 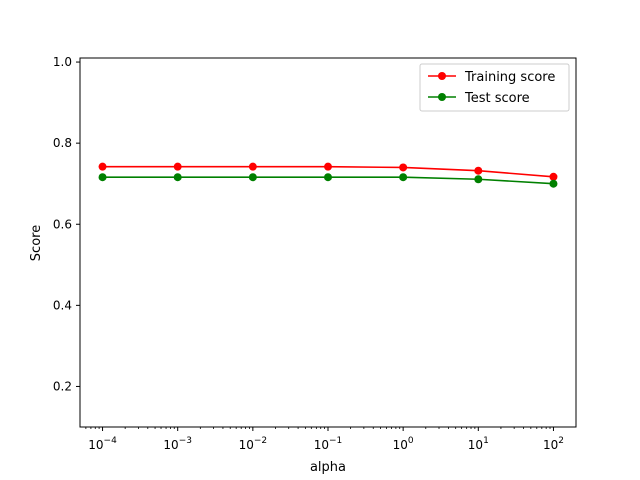 I want to click on x-tick-label: 10², so click(x=553, y=444).